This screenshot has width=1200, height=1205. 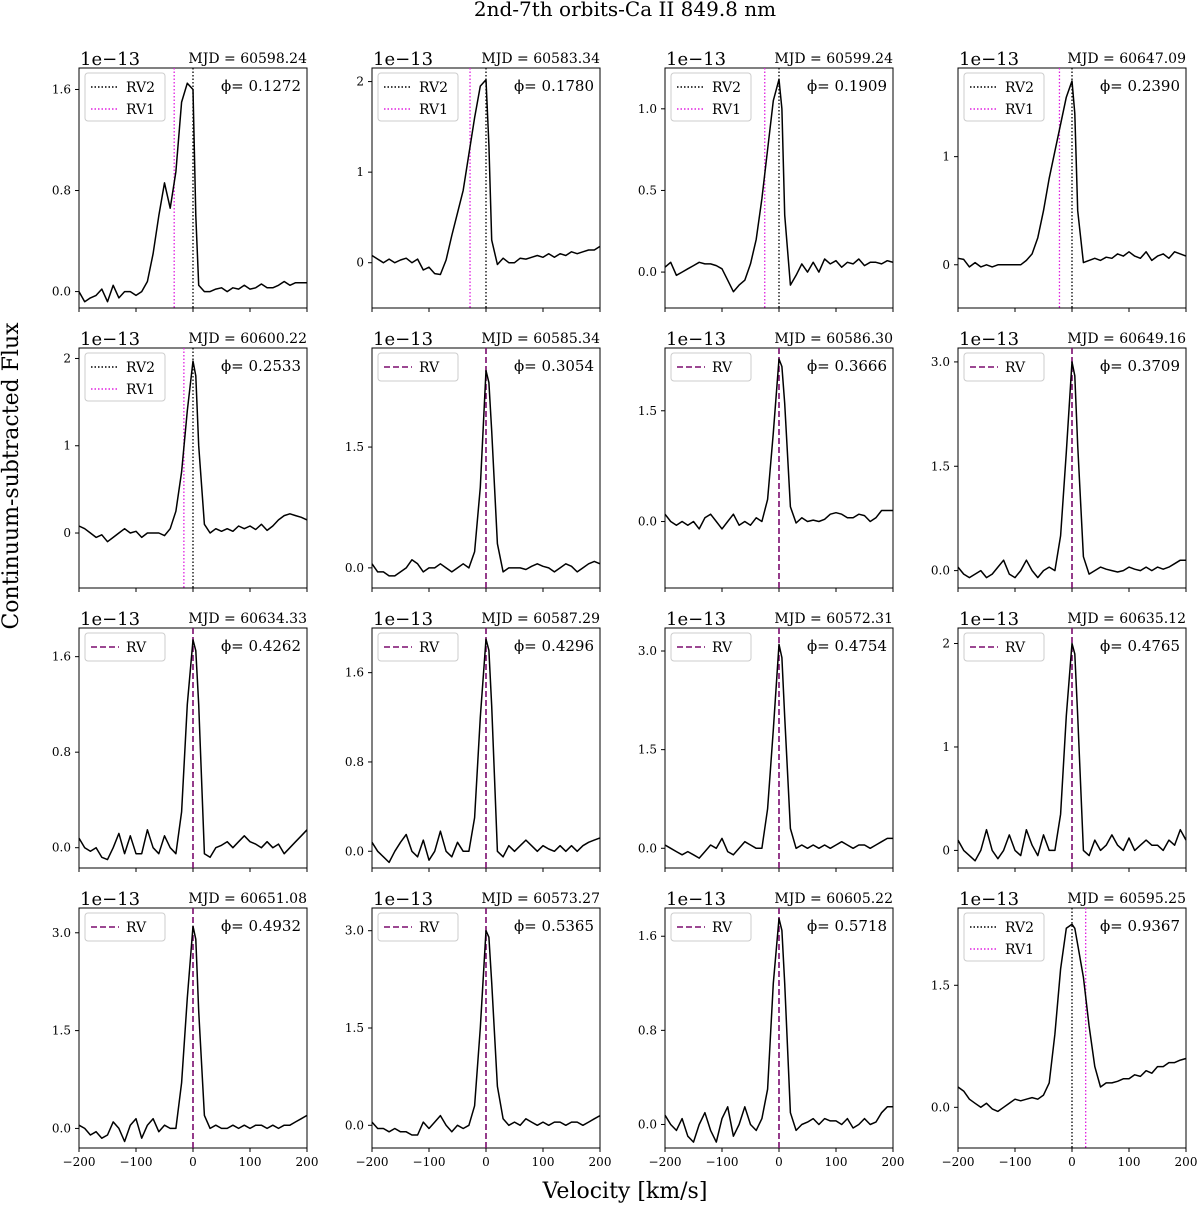 I want to click on subplot-4: 0 1 RV2 RV1 ϕ= 0.2390 1e−13 MJD = 60647.09, so click(x=1064, y=180).